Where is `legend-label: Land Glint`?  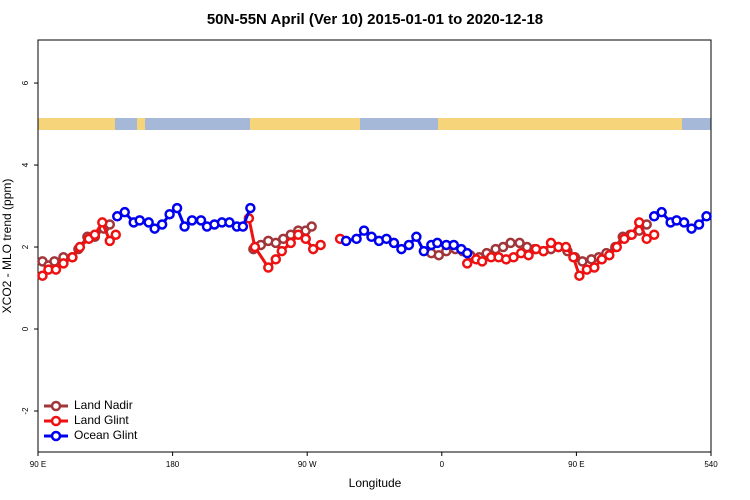 legend-label: Land Glint is located at coordinates (101, 420).